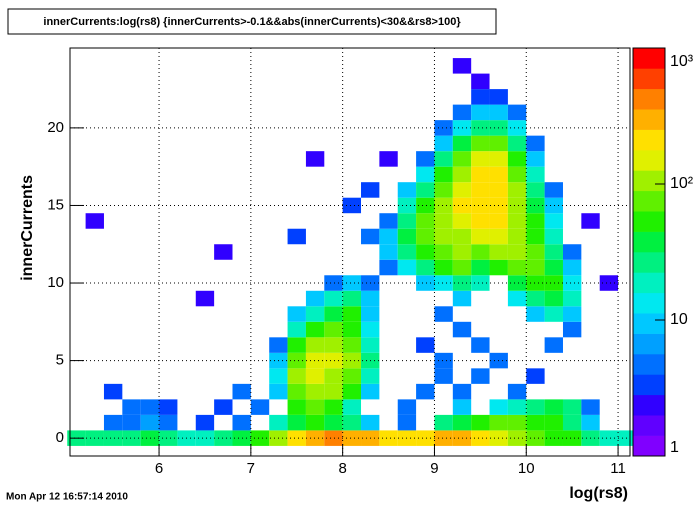 The height and width of the screenshot is (507, 700). What do you see at coordinates (159, 468) in the screenshot?
I see `x-tick-label: 6` at bounding box center [159, 468].